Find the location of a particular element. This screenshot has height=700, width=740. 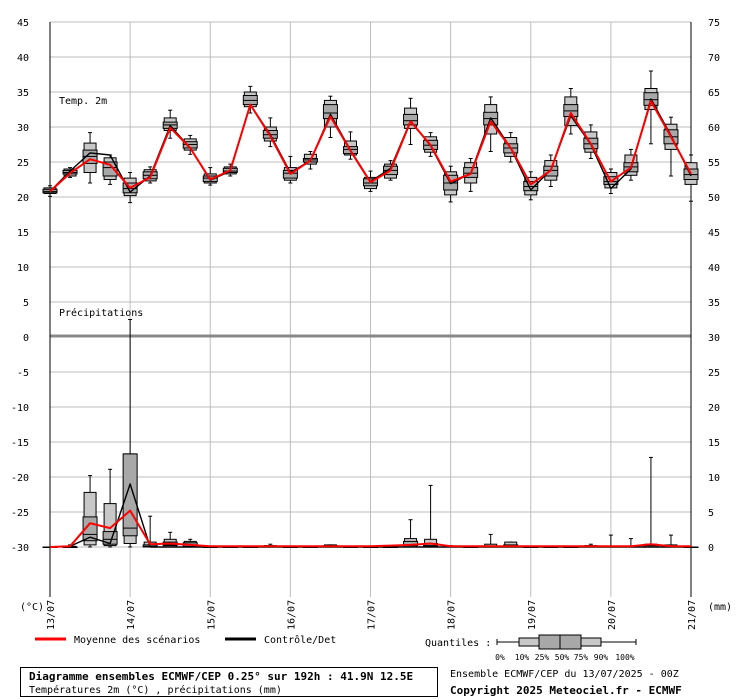

right-tick-label: 70 is located at coordinates (714, 58).